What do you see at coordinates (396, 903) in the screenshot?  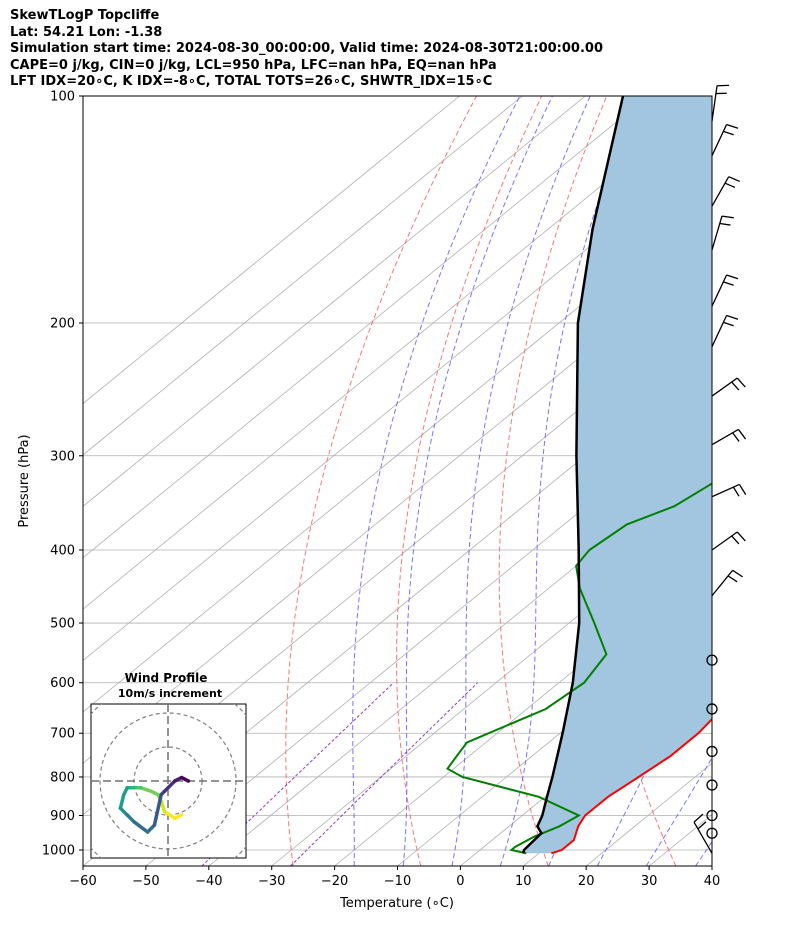 I see `x-axis-label: Temperature (∘C)` at bounding box center [396, 903].